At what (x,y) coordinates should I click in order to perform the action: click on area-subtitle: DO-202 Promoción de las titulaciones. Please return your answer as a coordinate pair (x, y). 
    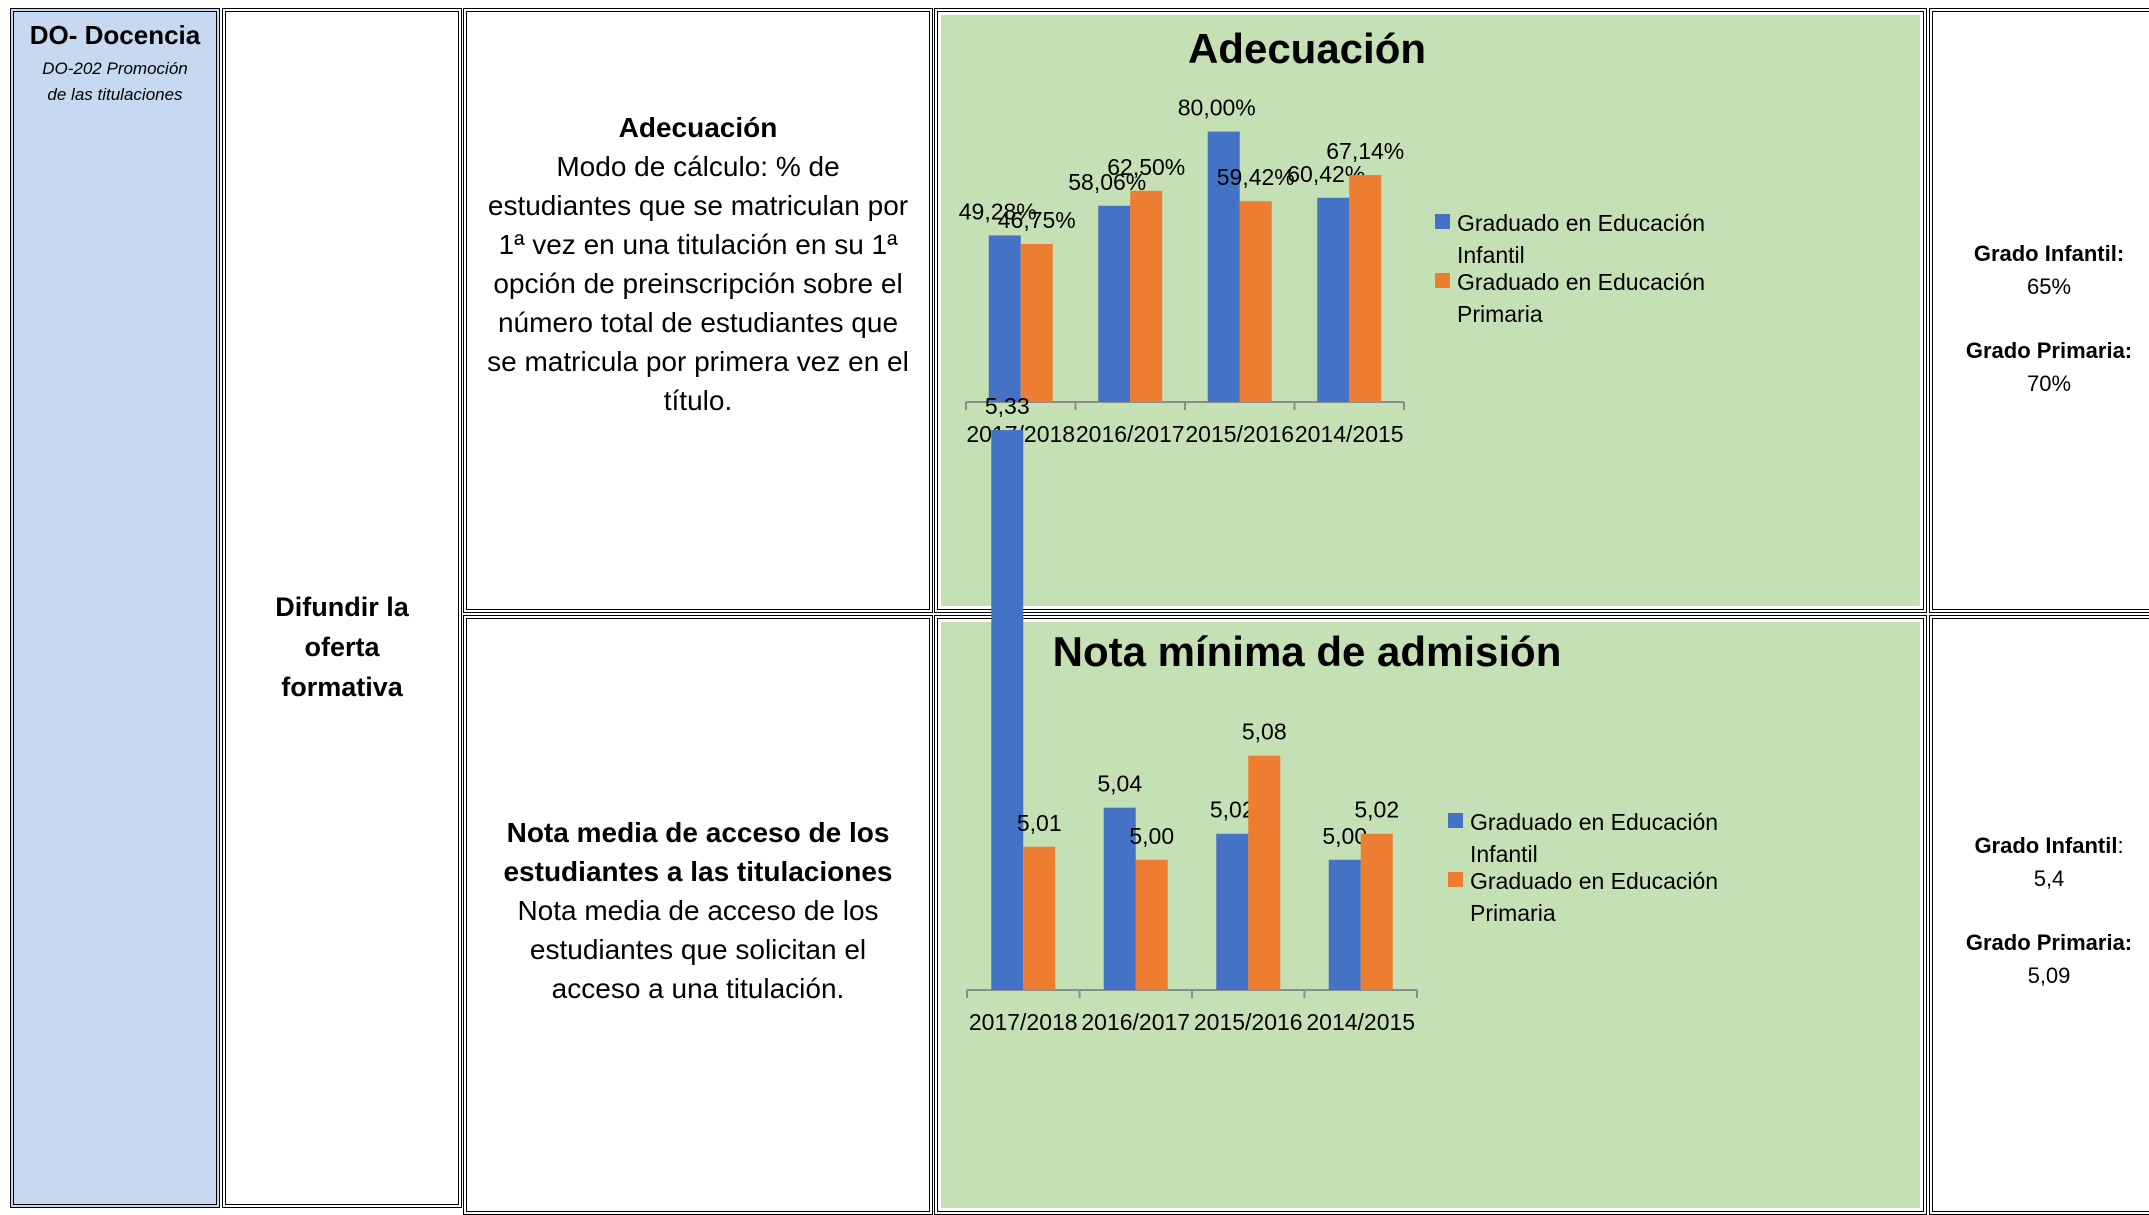
    Looking at the image, I should click on (115, 82).